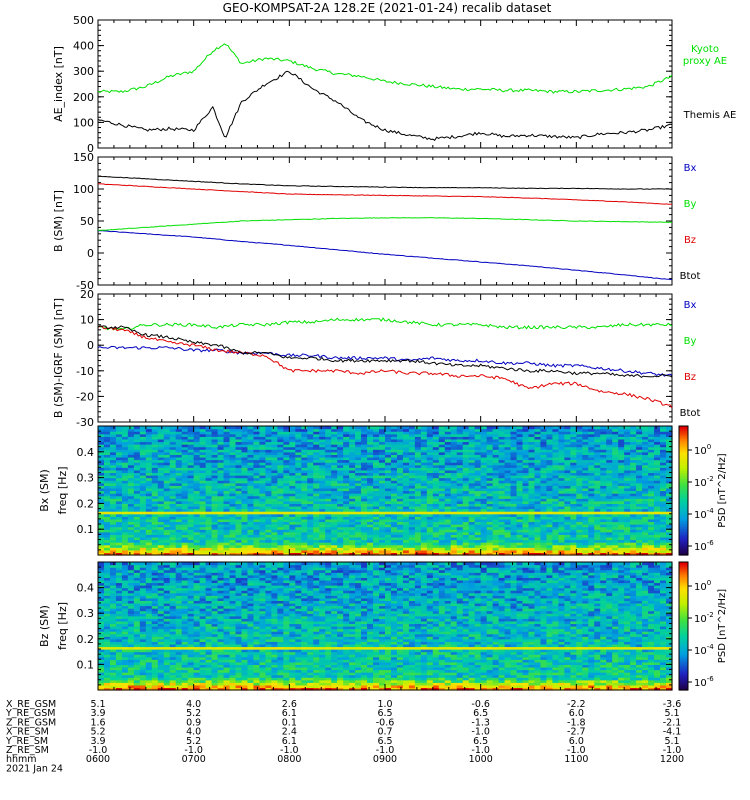 The height and width of the screenshot is (800, 750). Describe the element at coordinates (385, 194) in the screenshot. I see `series-line` at that location.